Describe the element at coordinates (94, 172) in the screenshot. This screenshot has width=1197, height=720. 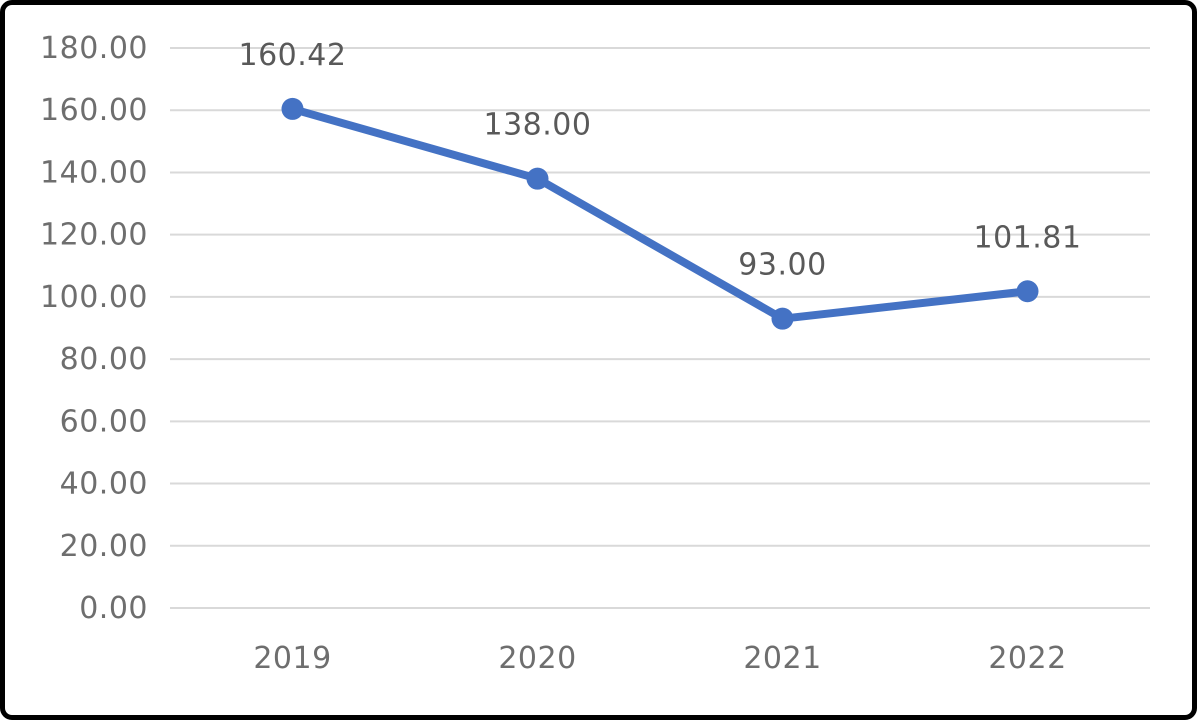
I see `y-tick-label: 140.00` at that location.